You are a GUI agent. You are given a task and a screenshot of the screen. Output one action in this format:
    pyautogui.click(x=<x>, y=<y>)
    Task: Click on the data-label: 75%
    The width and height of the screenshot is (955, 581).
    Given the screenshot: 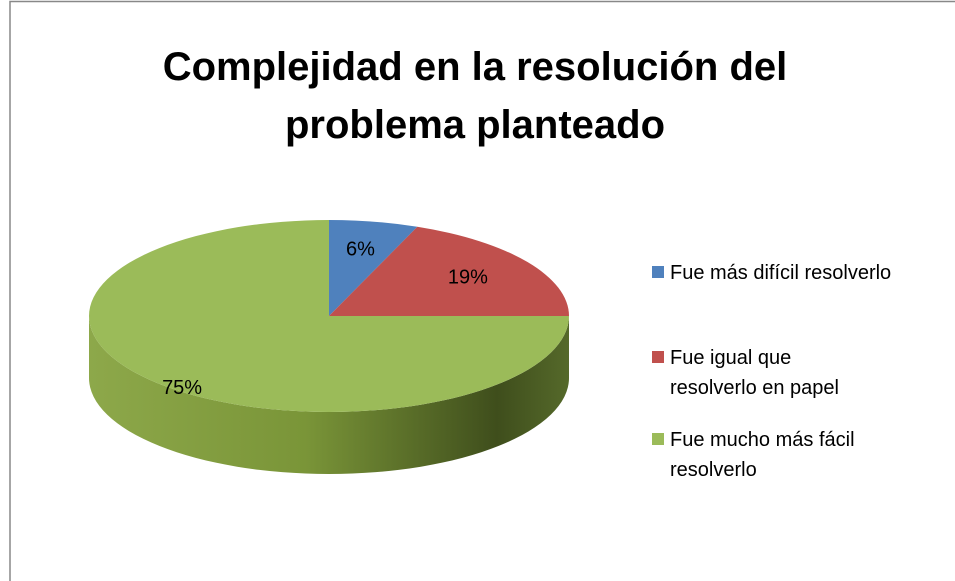 What is the action you would take?
    pyautogui.click(x=182, y=388)
    